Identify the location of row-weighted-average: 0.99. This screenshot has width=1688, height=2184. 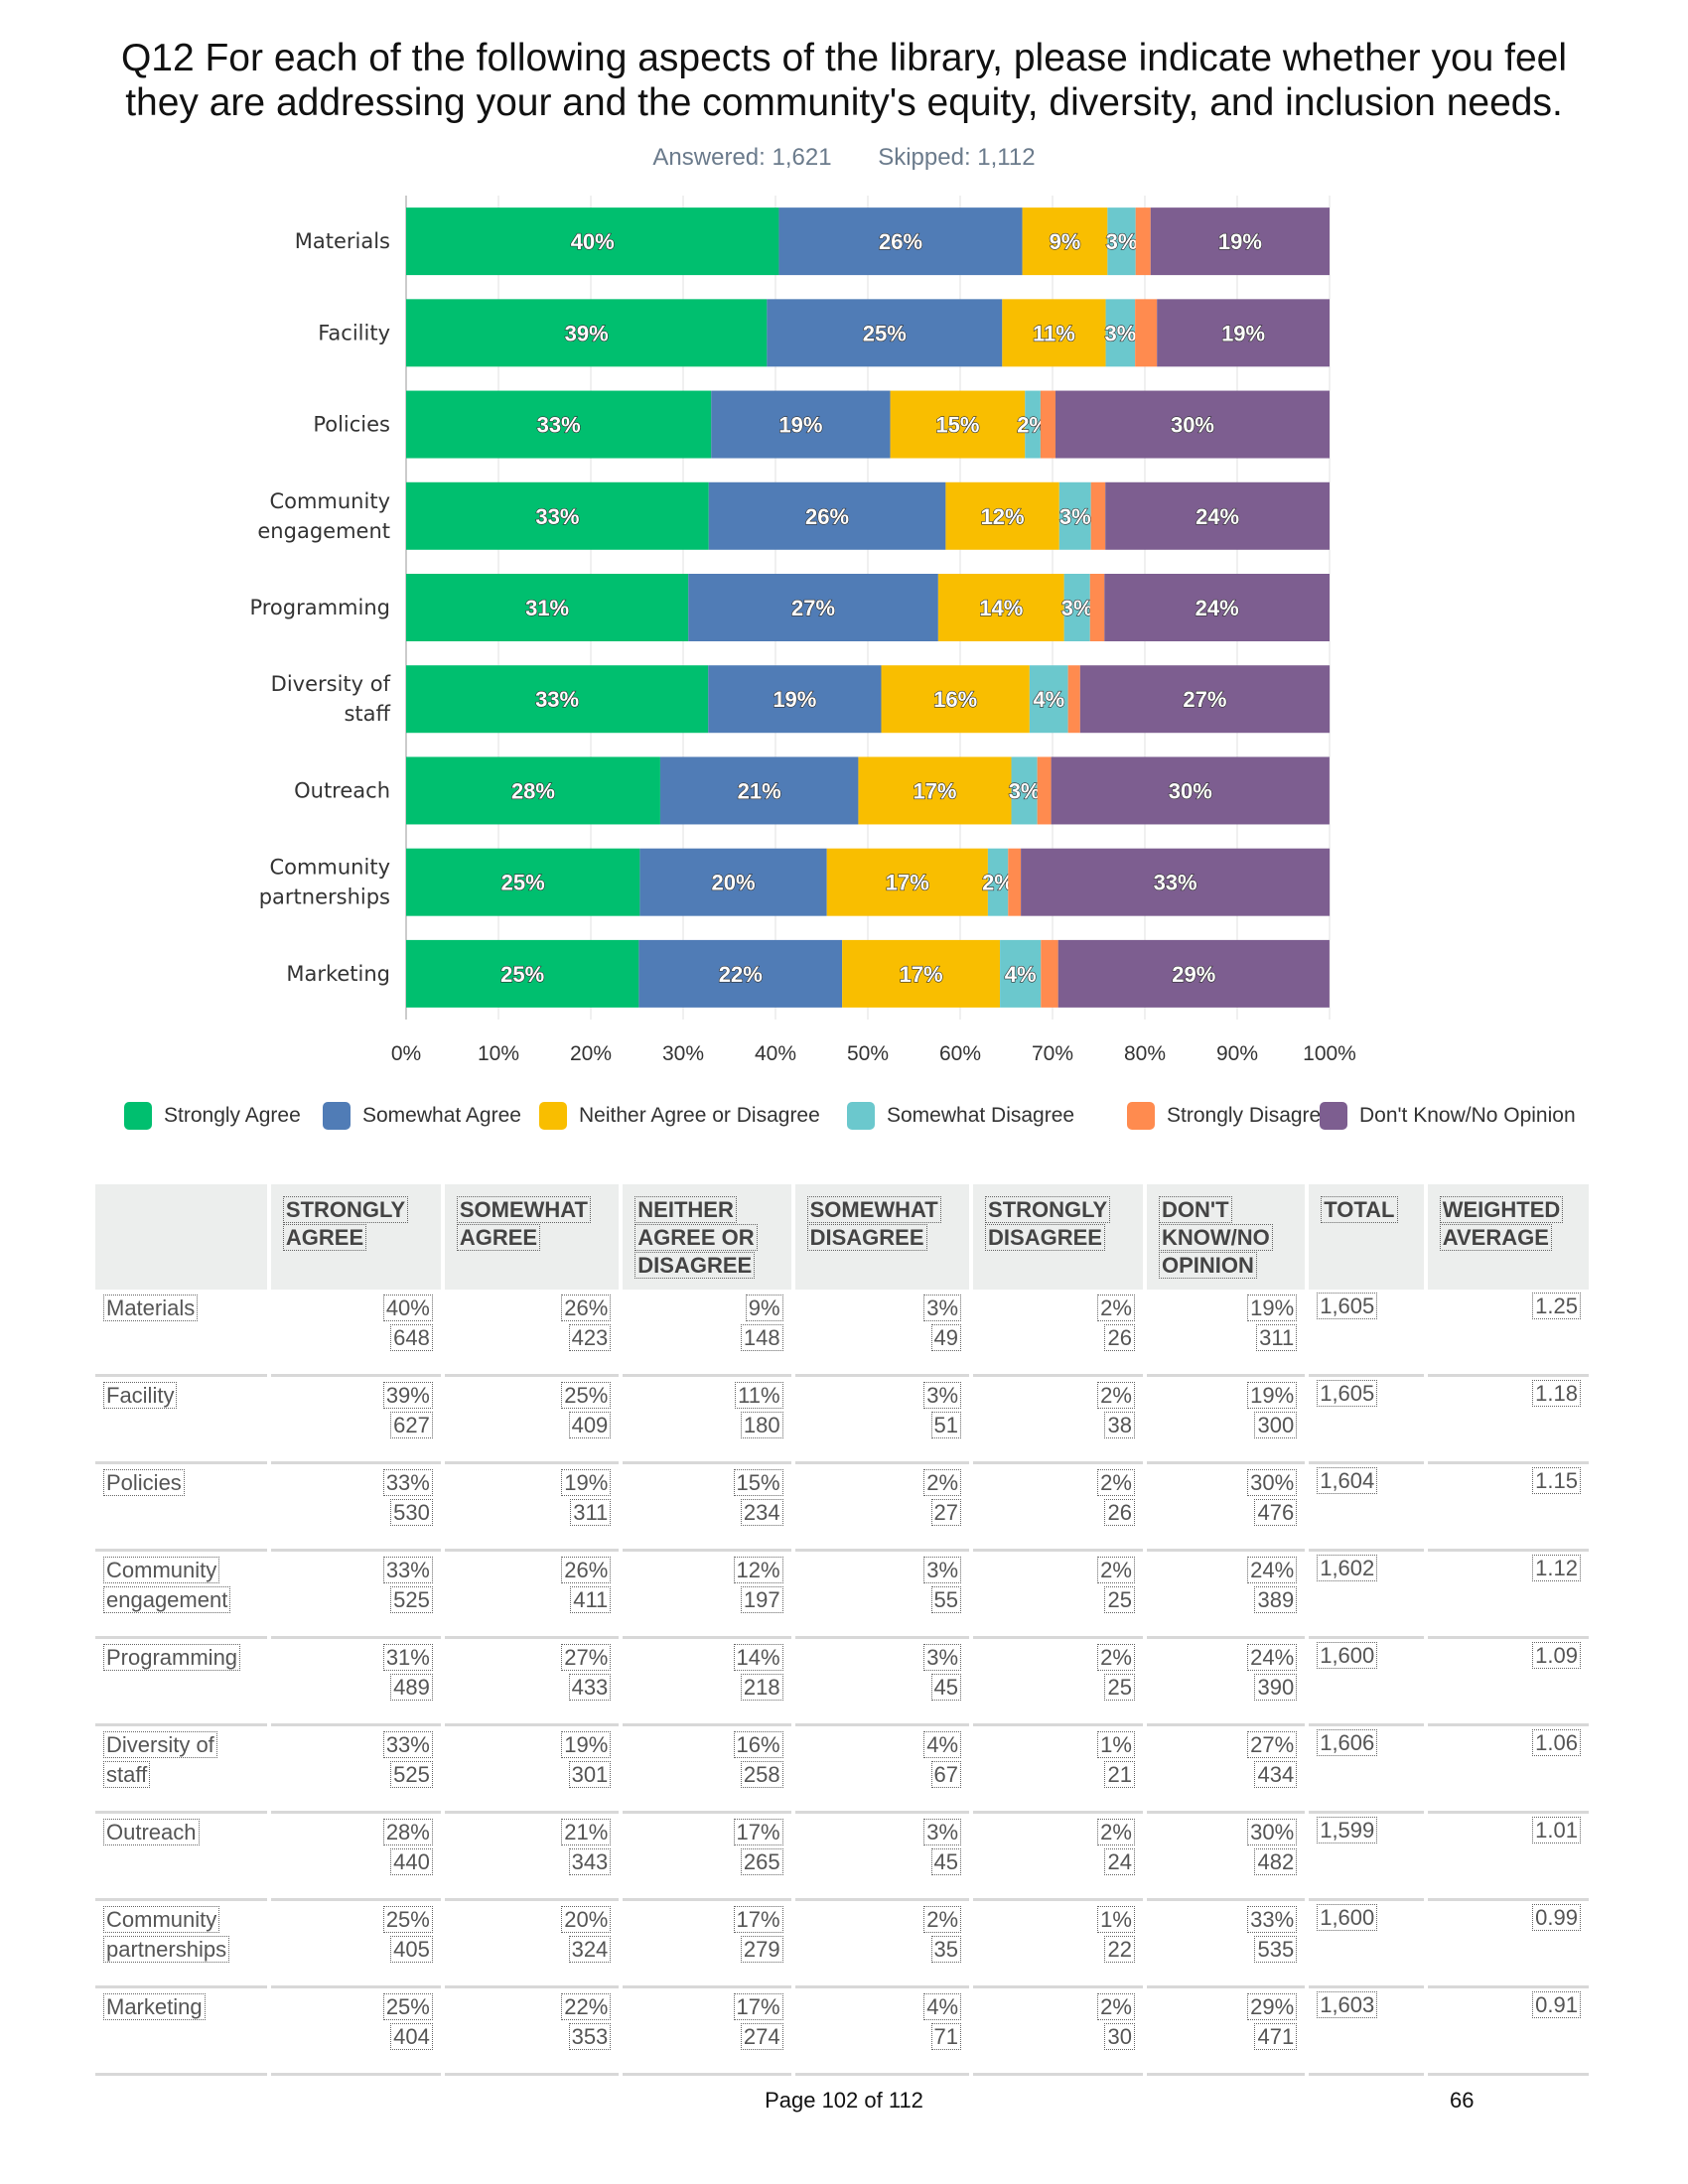
(1508, 1944).